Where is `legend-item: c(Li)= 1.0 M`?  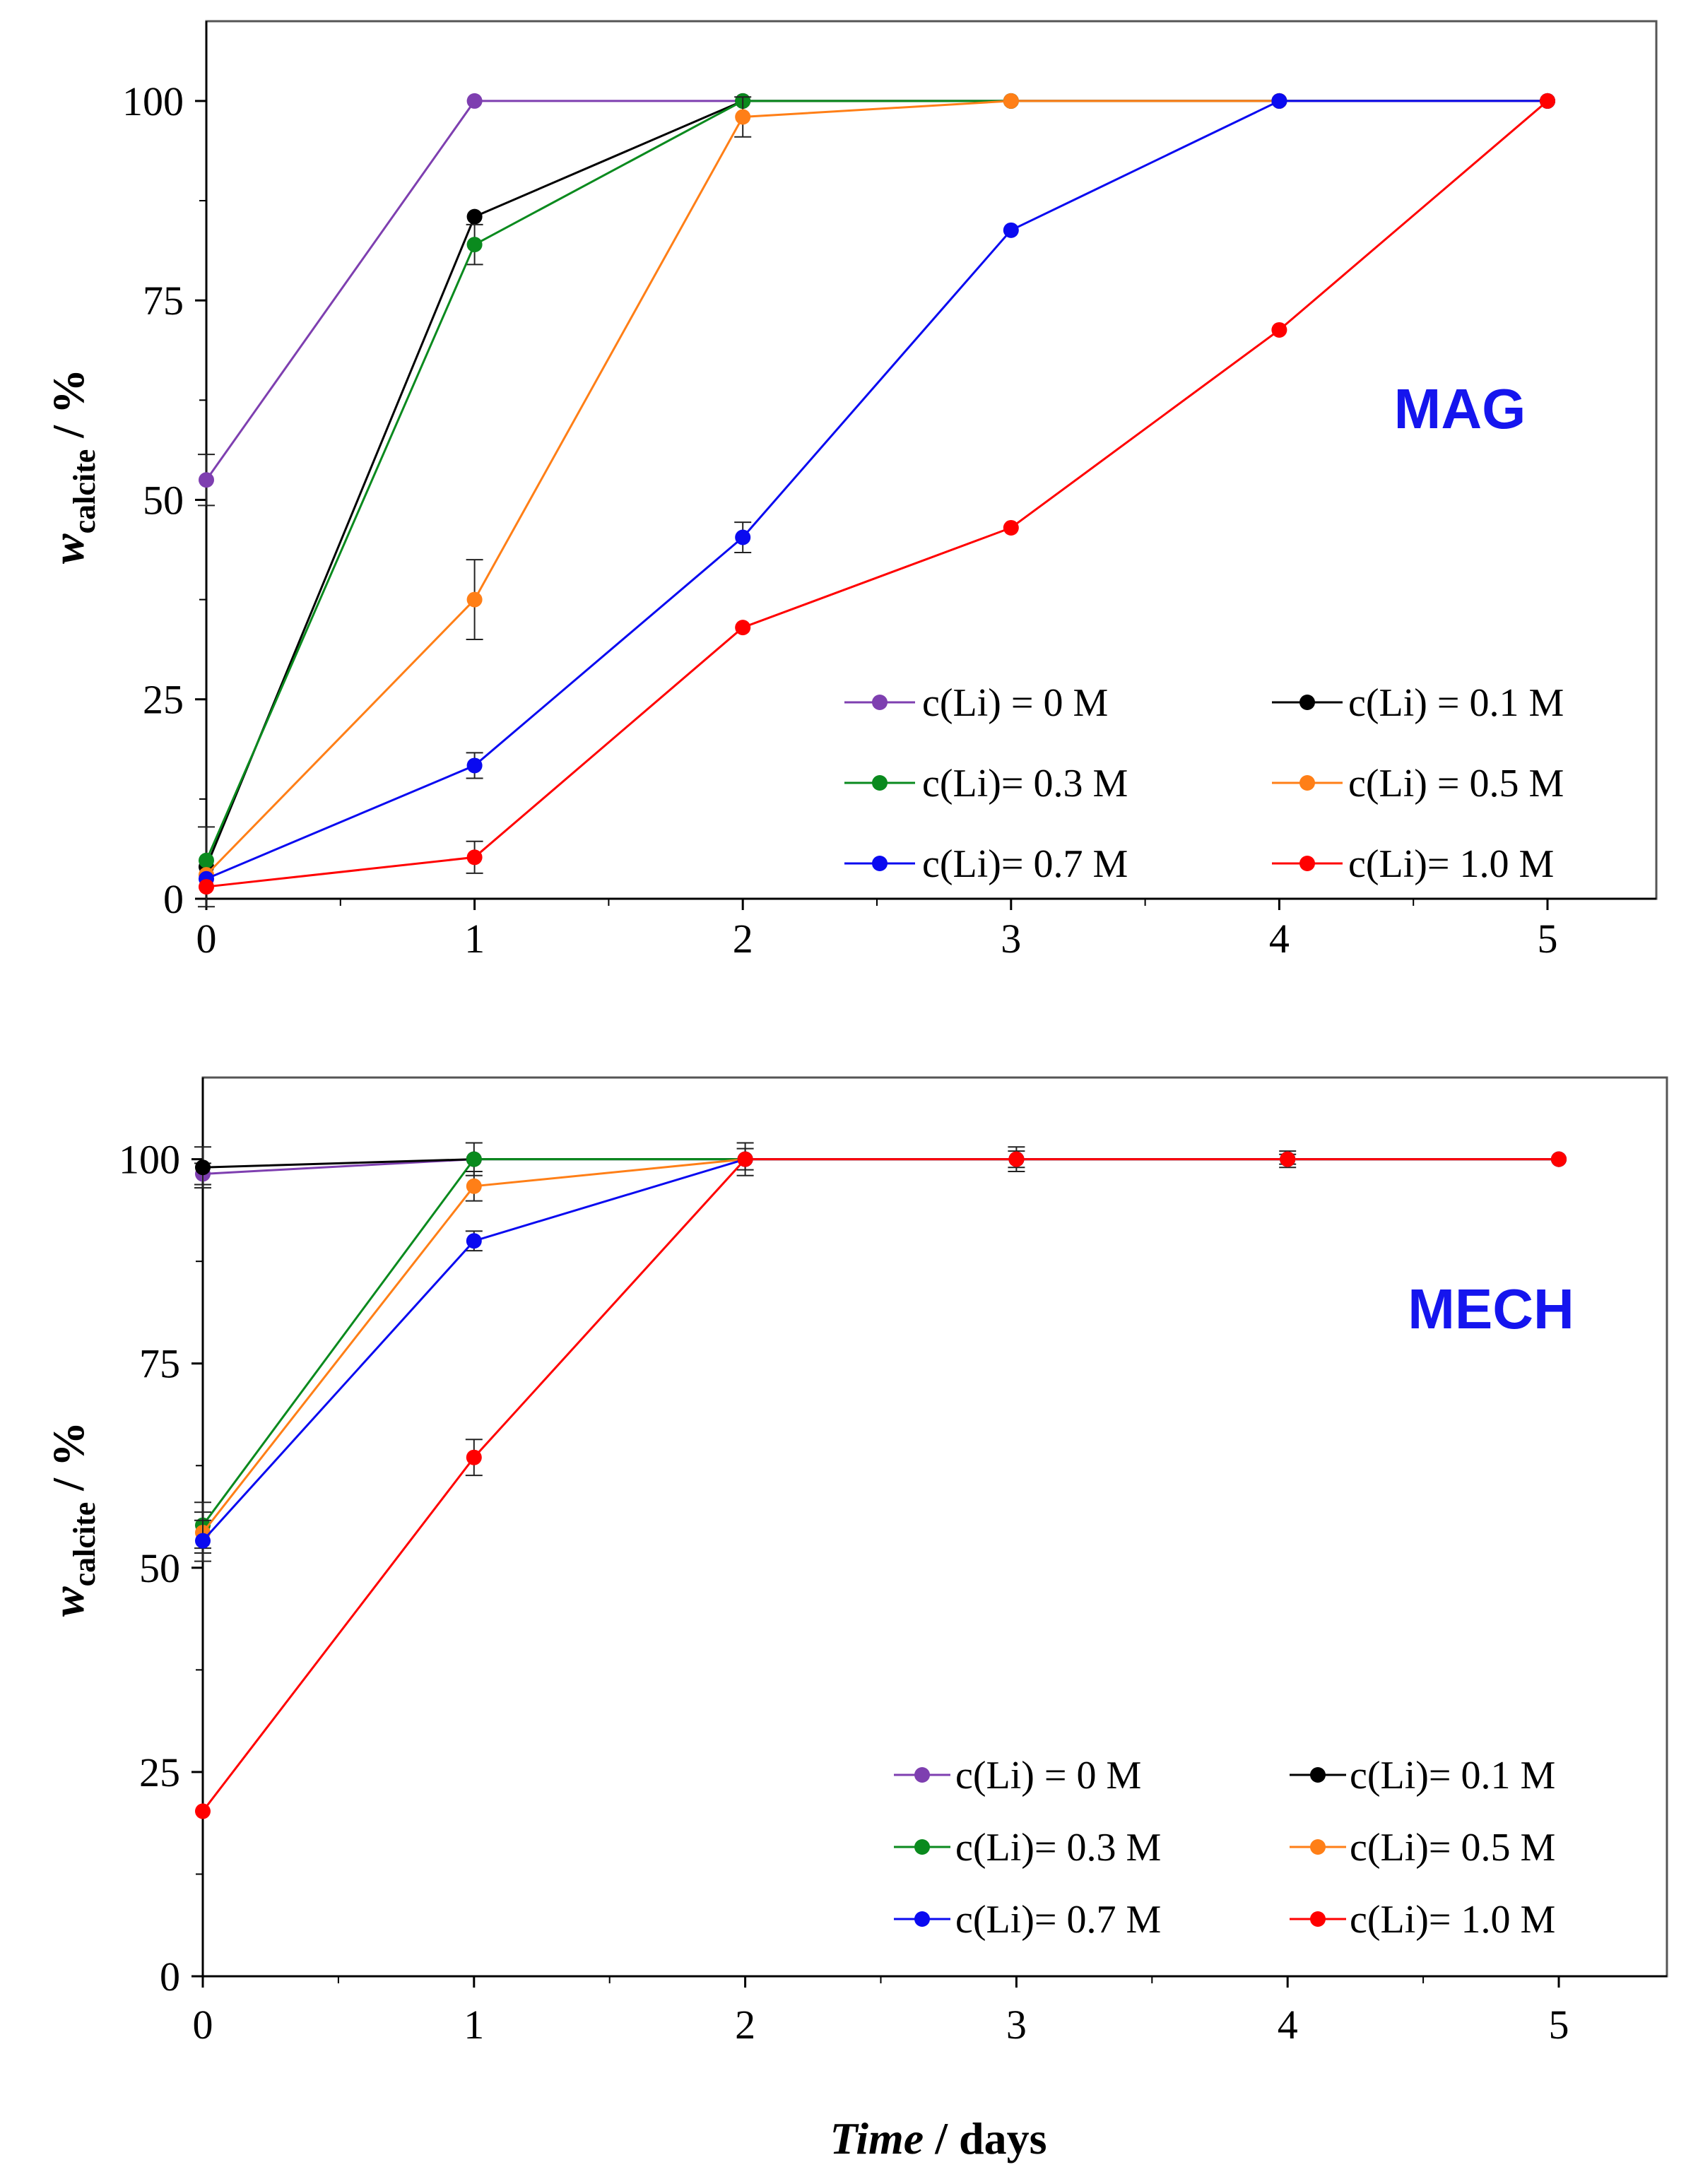
legend-item: c(Li)= 1.0 M is located at coordinates (1422, 1920).